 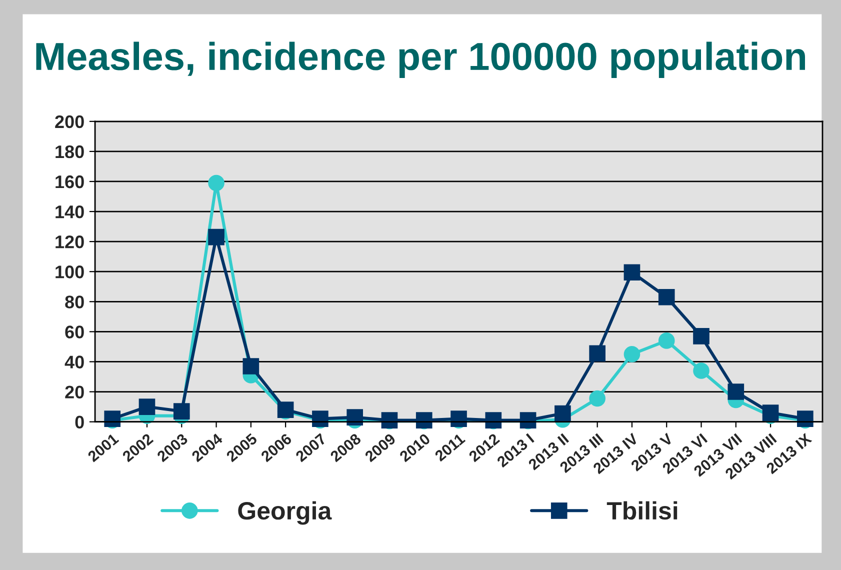 What do you see at coordinates (421, 60) in the screenshot?
I see `chart-title: Measles, incidence per 100000 population` at bounding box center [421, 60].